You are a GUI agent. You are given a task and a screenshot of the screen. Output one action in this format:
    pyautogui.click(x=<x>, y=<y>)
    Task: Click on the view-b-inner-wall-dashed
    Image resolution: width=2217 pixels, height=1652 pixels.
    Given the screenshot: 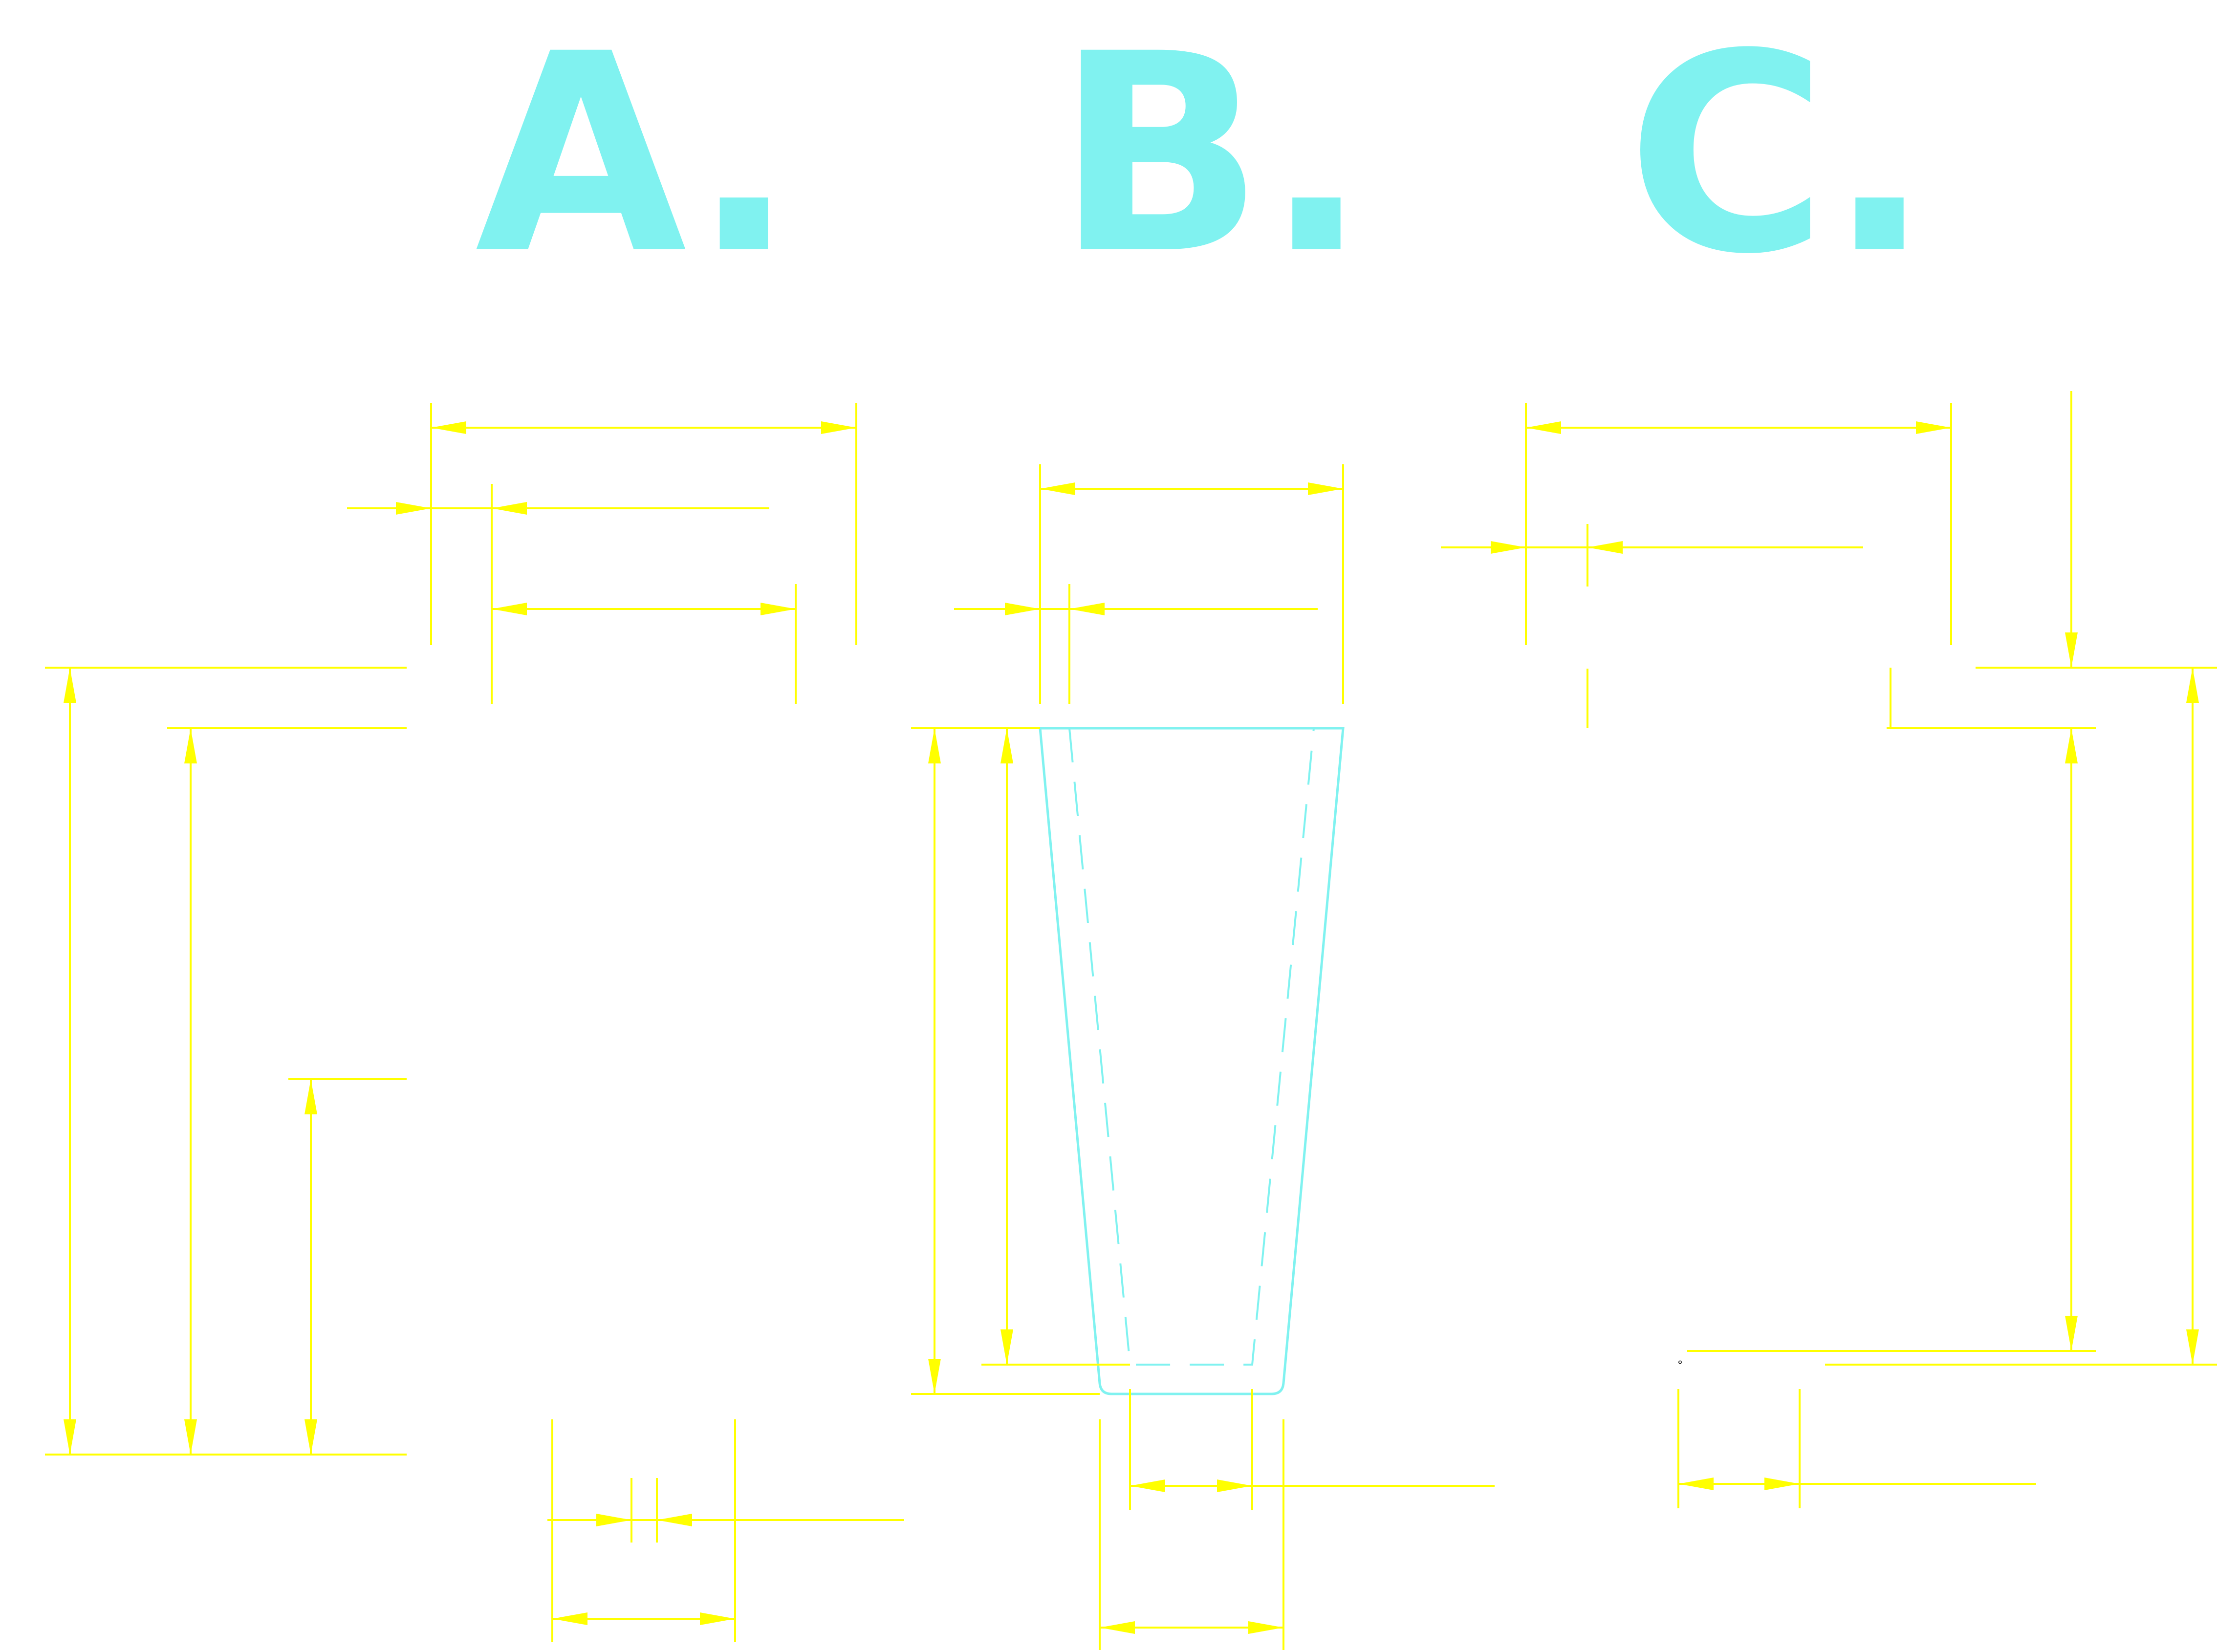 What is the action you would take?
    pyautogui.click(x=1191, y=1047)
    